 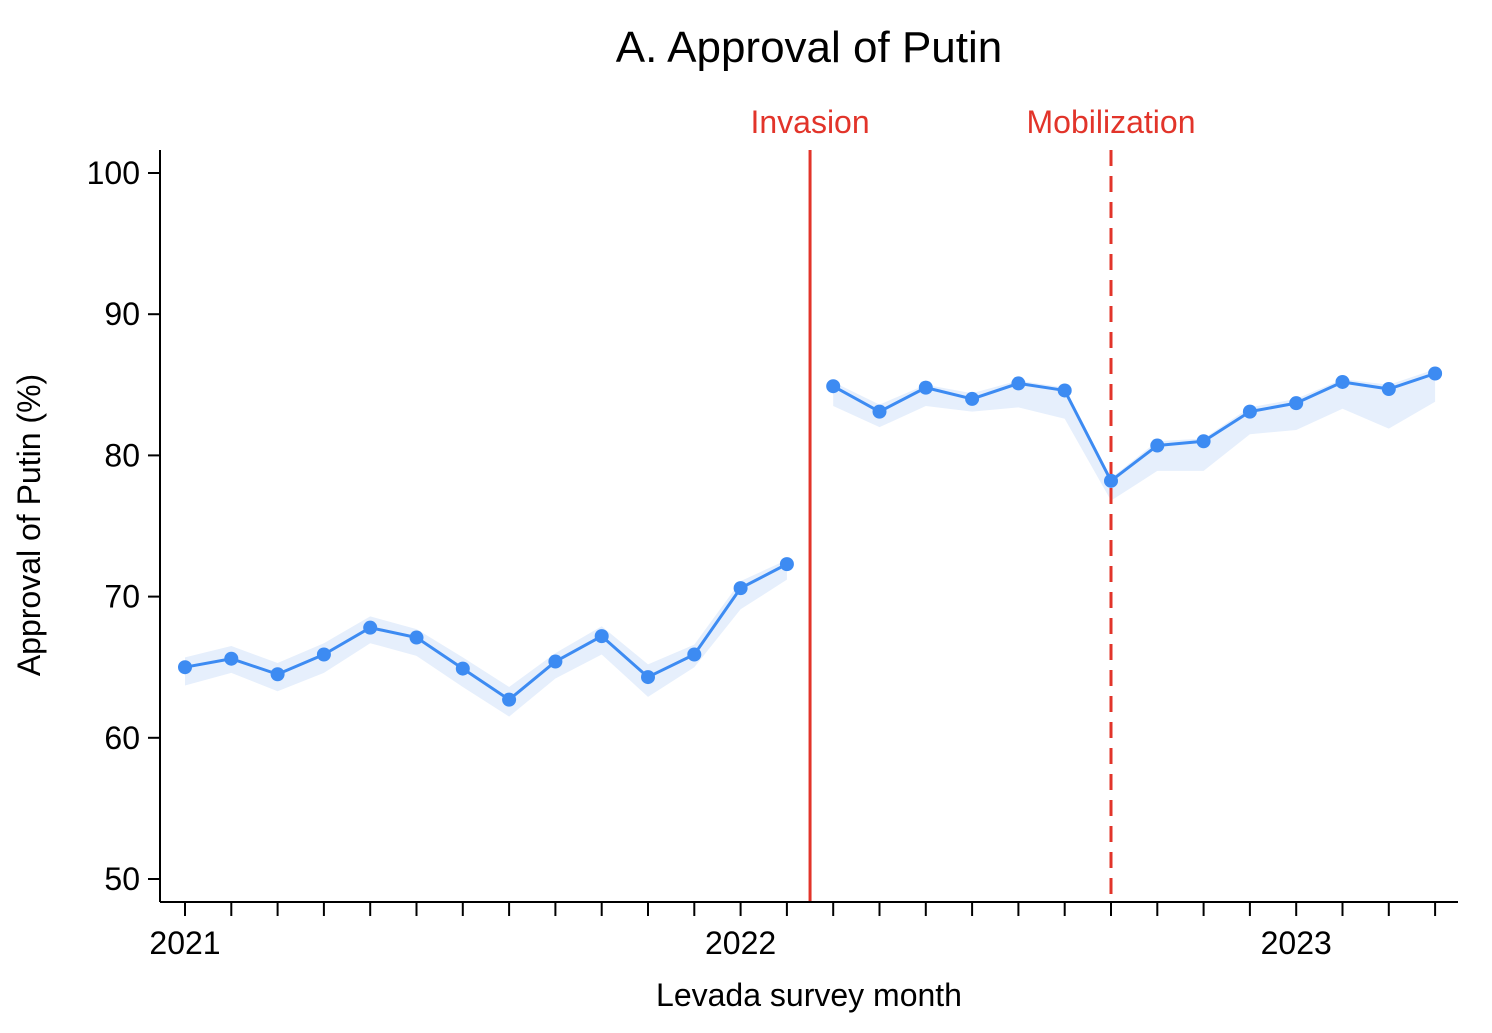 I want to click on y-axis-title: Approval of Putin (%), so click(x=29, y=525).